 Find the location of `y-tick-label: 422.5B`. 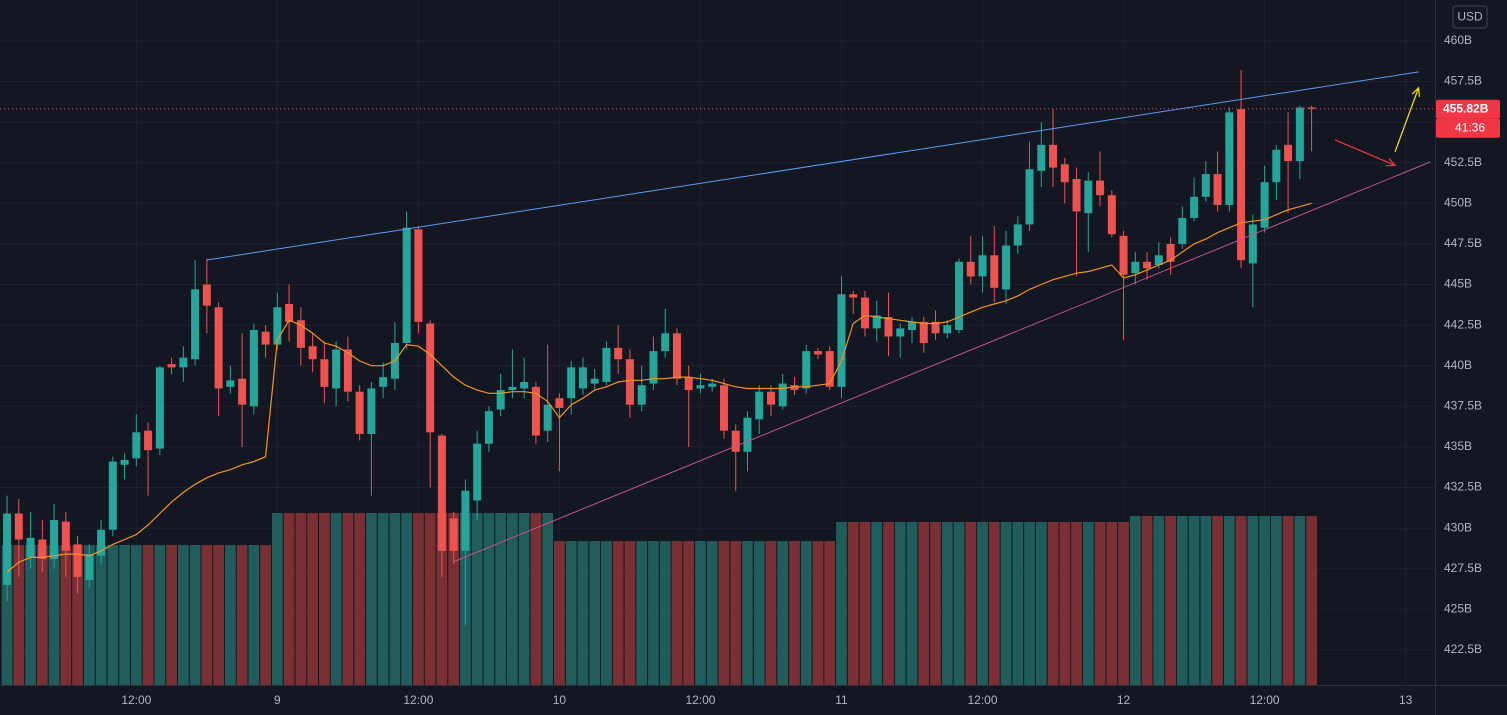

y-tick-label: 422.5B is located at coordinates (1463, 649).